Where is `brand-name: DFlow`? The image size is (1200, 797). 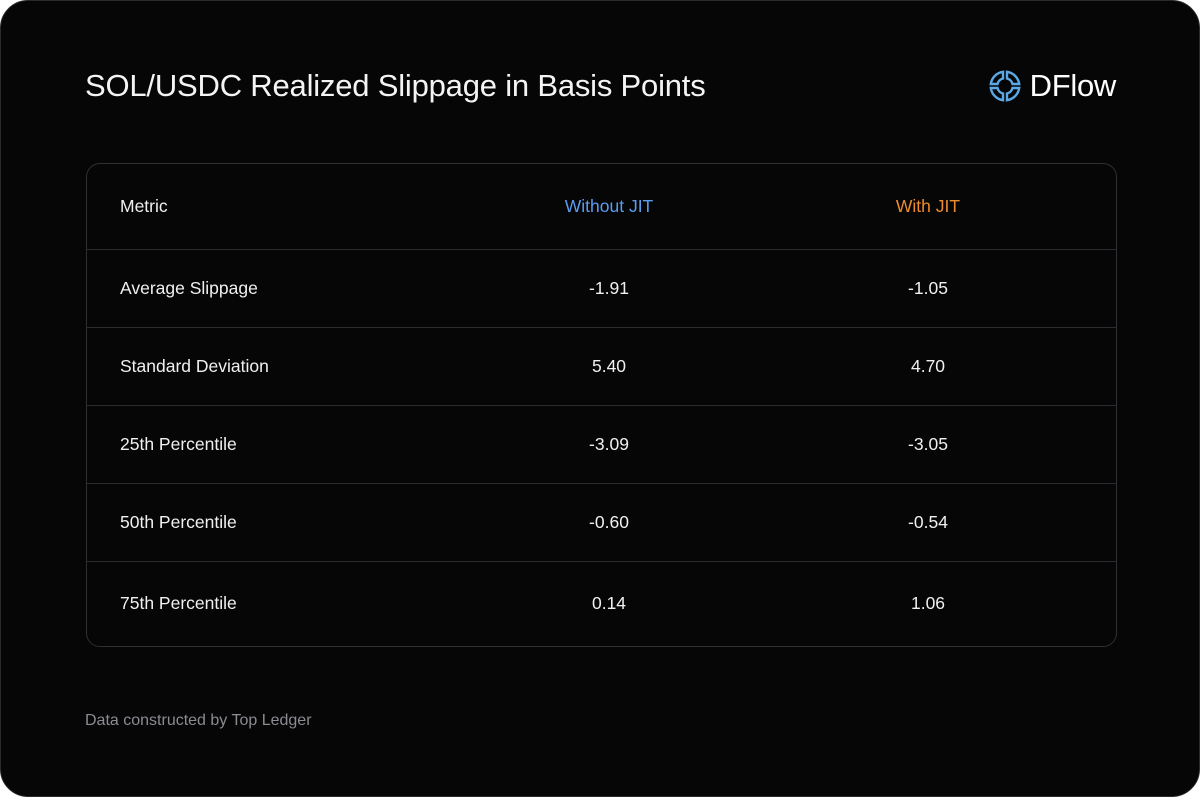
brand-name: DFlow is located at coordinates (1073, 85).